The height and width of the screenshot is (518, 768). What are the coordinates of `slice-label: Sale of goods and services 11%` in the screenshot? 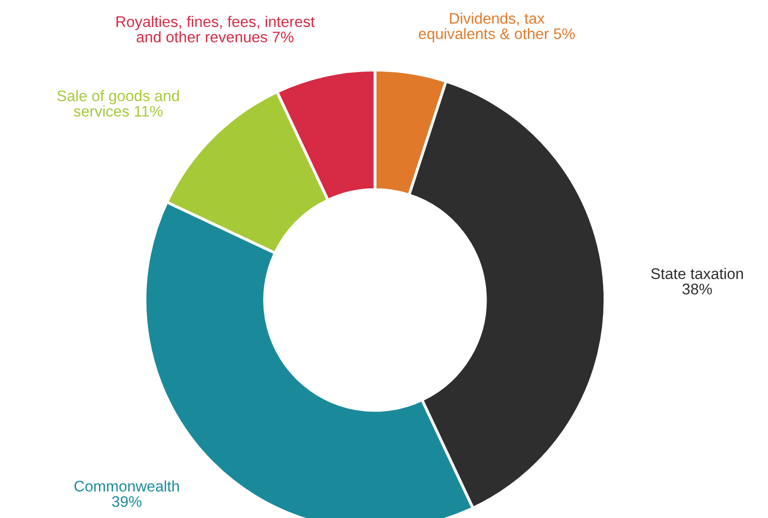 It's located at (118, 103).